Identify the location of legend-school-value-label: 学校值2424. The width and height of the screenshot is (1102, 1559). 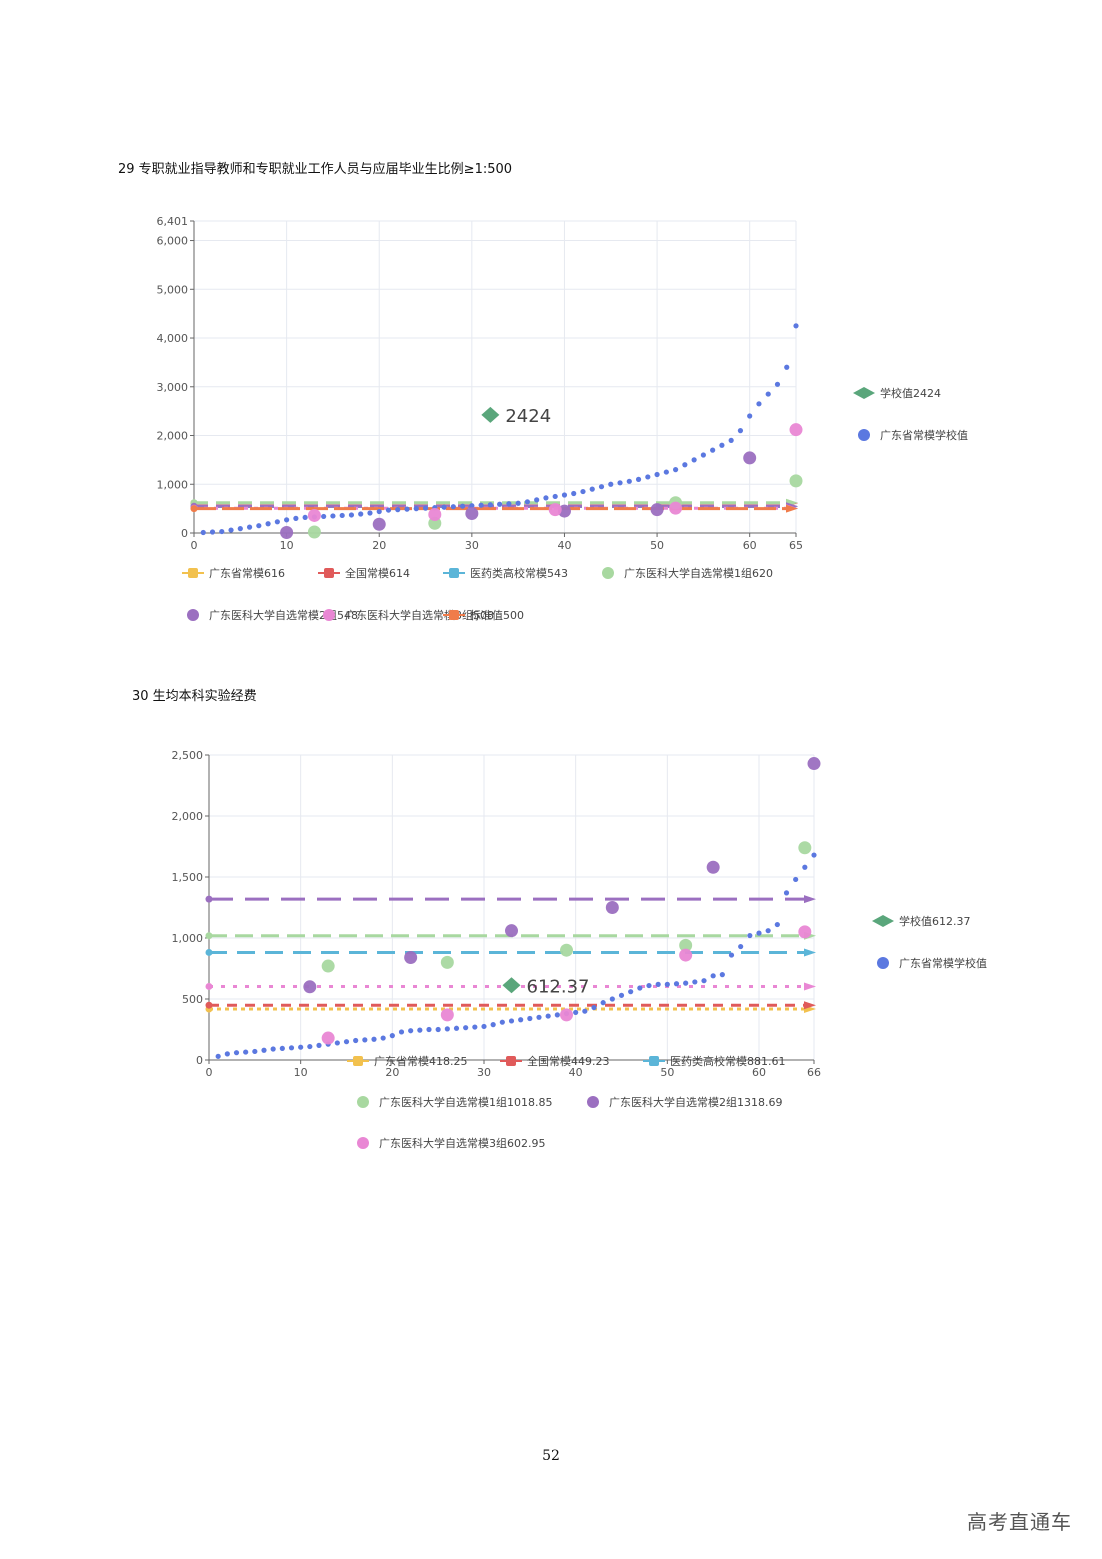
(910, 393).